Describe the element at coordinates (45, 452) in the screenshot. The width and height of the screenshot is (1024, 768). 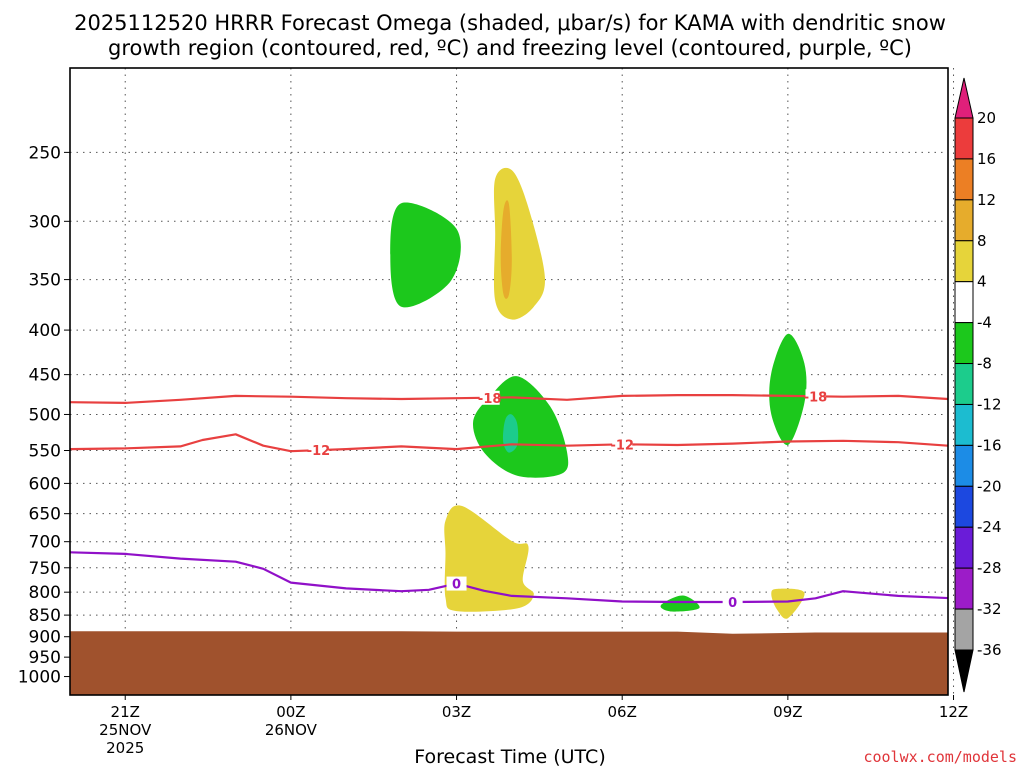
I see `y-tick-label: 550` at that location.